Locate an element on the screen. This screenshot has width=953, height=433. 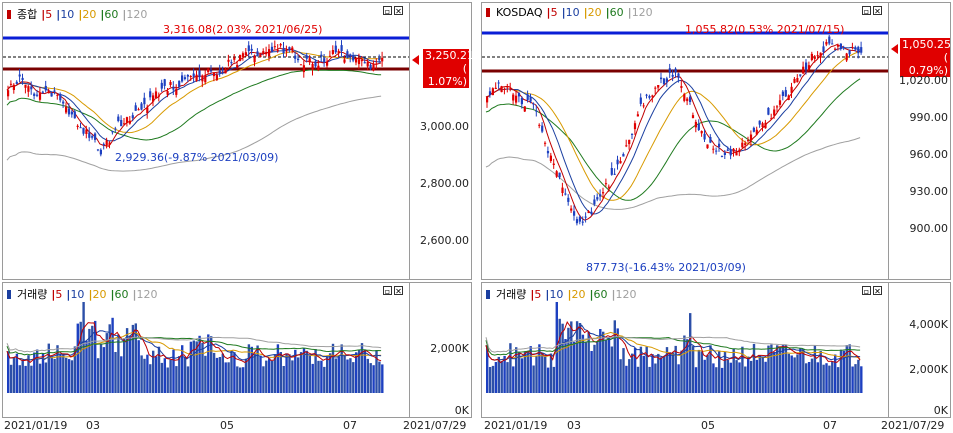
kosdaq-volume-area is located at coordinates (685, 350).